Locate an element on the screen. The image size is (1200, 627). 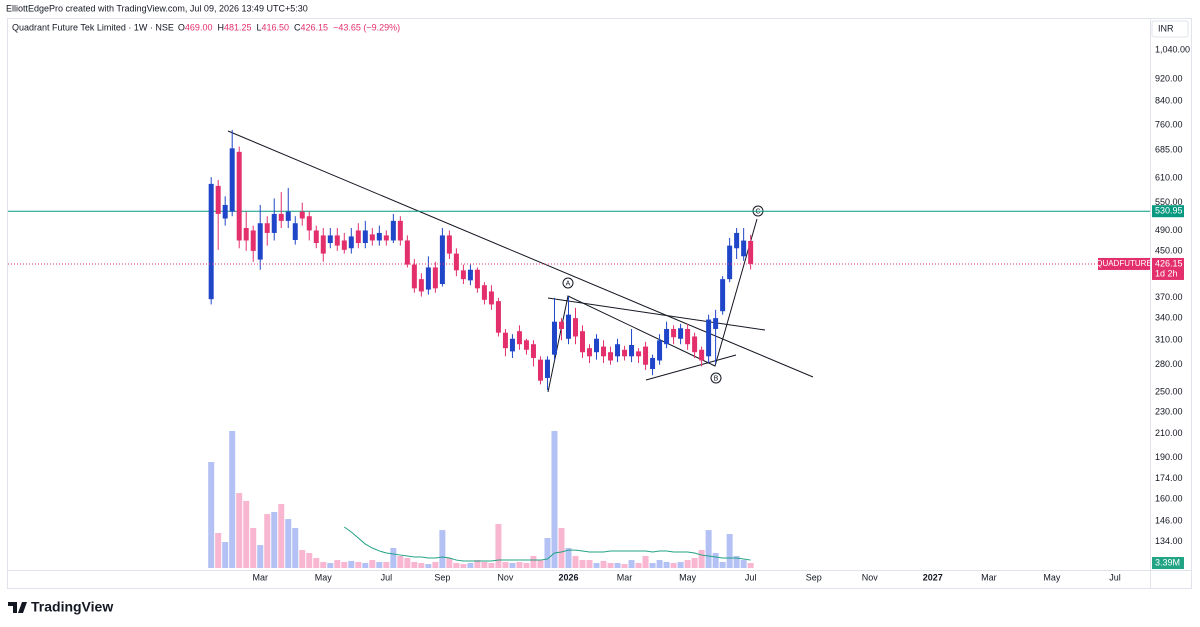
x-tick-label: May is located at coordinates (1052, 577).